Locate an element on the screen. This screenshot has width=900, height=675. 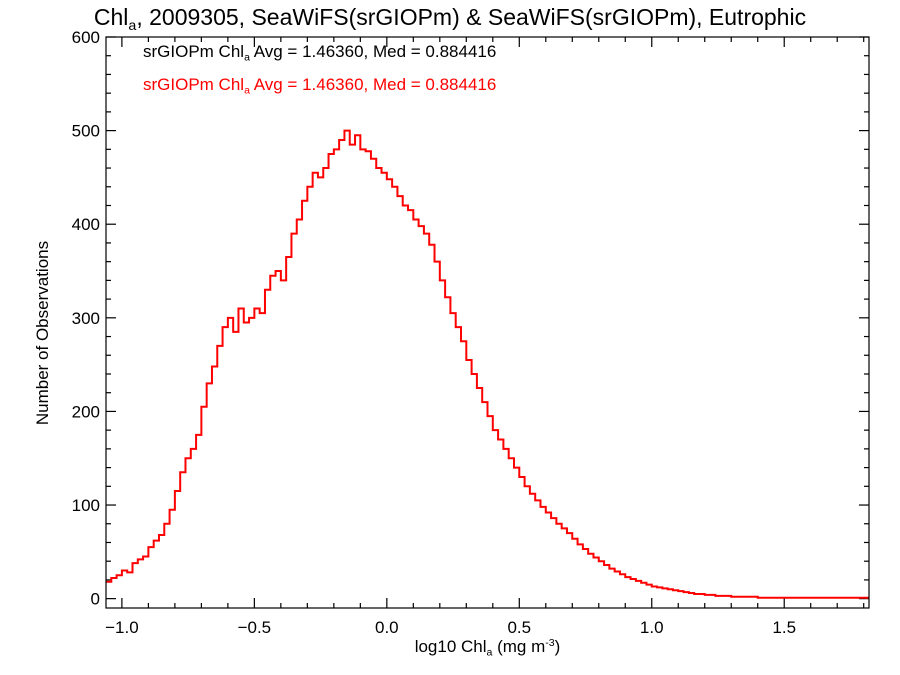
x-tick-label: 1.5 is located at coordinates (784, 627).